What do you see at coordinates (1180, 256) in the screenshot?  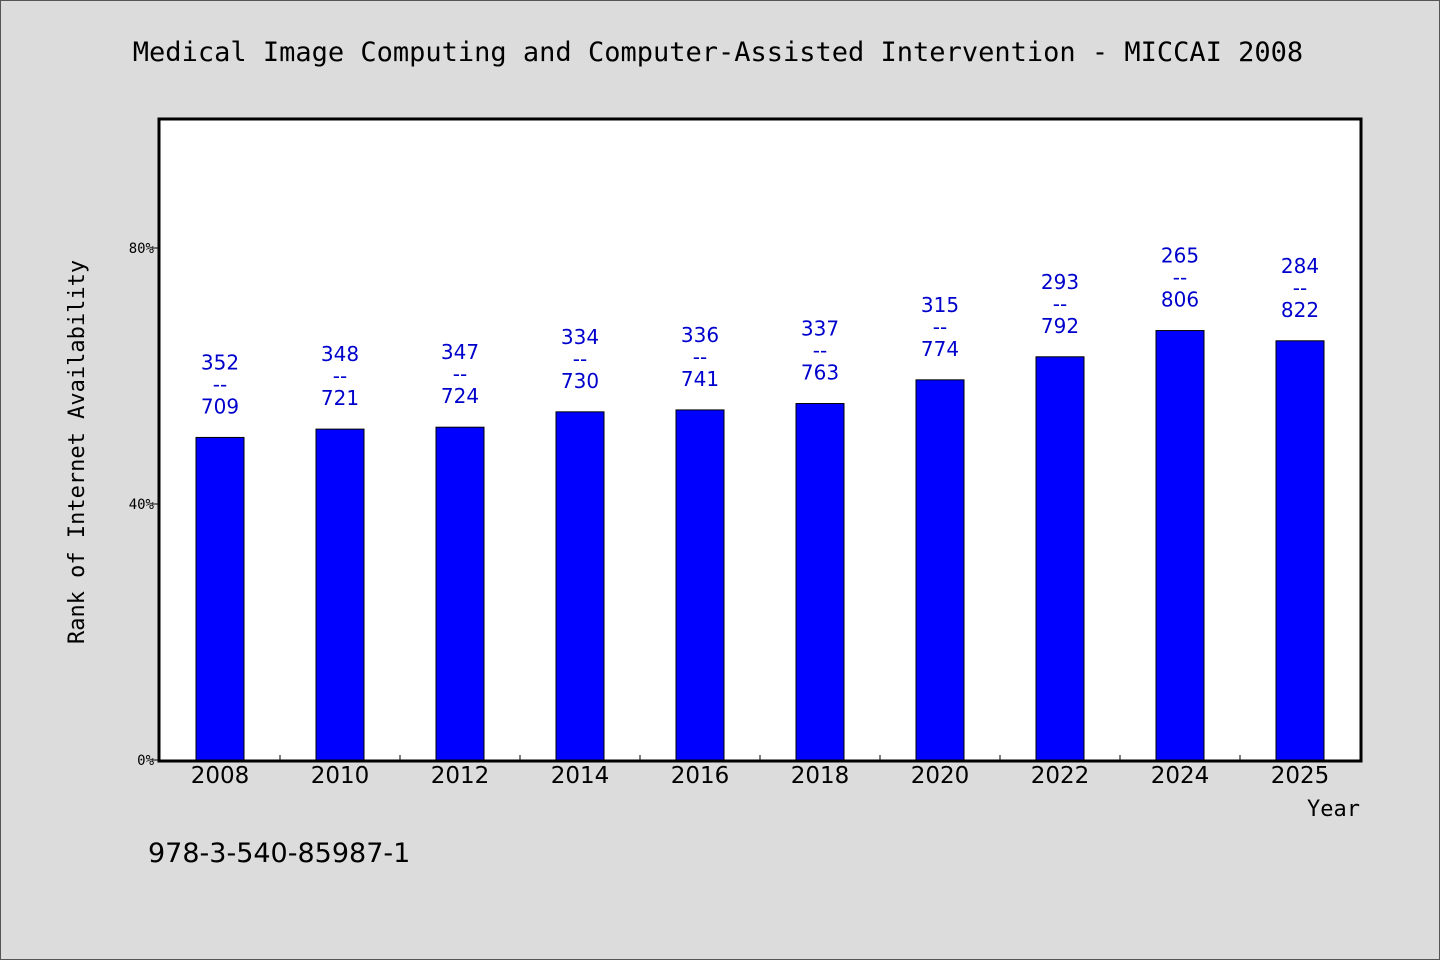 I see `bar-data-label: 265` at bounding box center [1180, 256].